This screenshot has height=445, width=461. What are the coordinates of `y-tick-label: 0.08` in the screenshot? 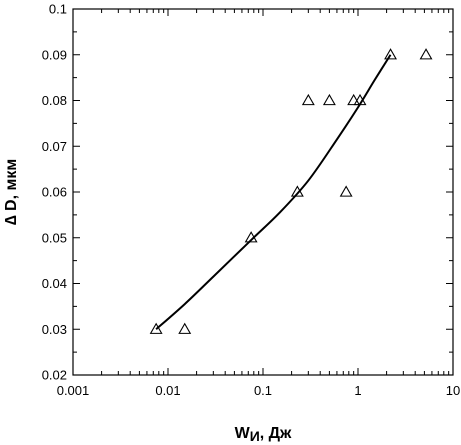 It's located at (54, 100).